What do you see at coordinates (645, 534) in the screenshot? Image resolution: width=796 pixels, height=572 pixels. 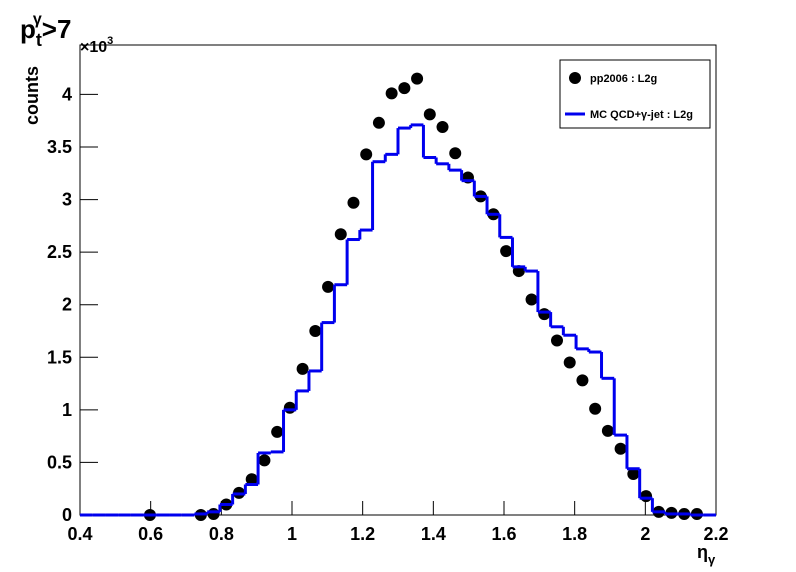 I see `x-tick-label: 2` at bounding box center [645, 534].